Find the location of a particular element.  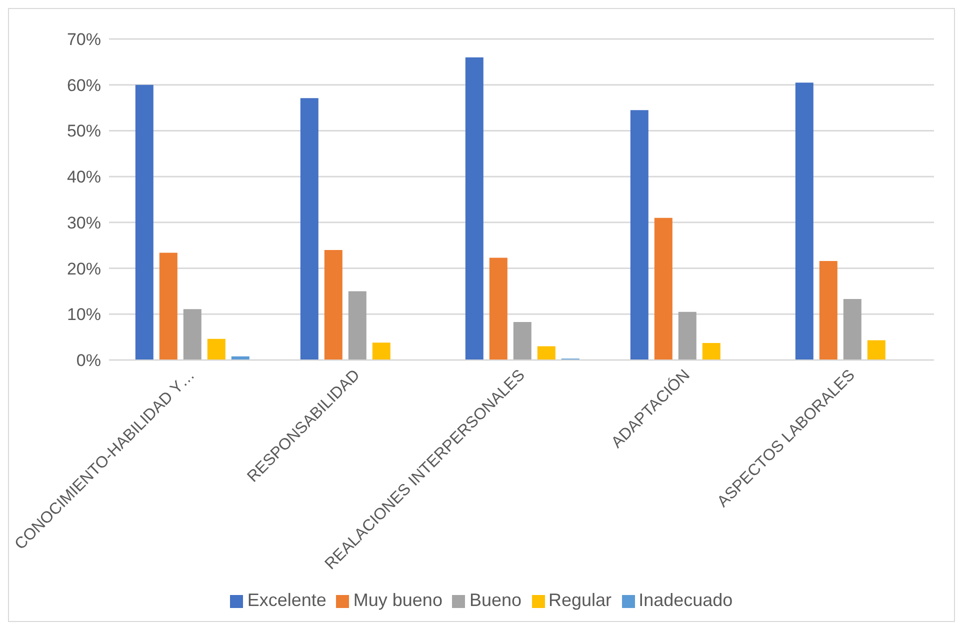

legend-label: Muy bueno is located at coordinates (397, 600).